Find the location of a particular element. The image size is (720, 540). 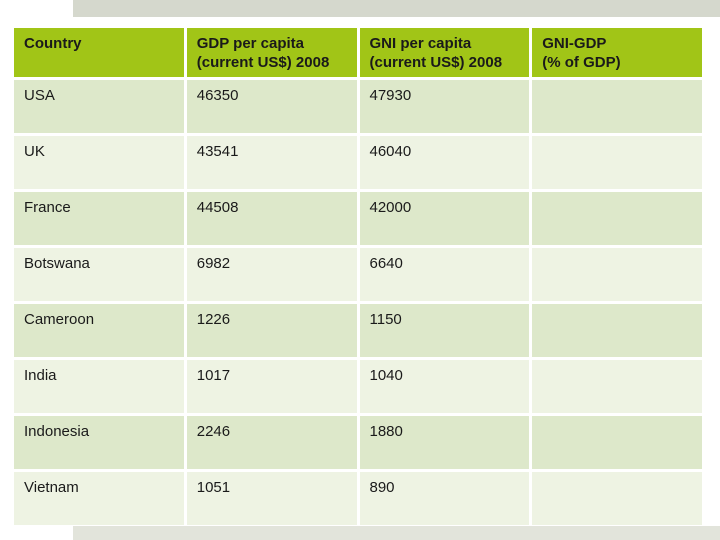

cell-gdp: 1051 is located at coordinates (271, 498).